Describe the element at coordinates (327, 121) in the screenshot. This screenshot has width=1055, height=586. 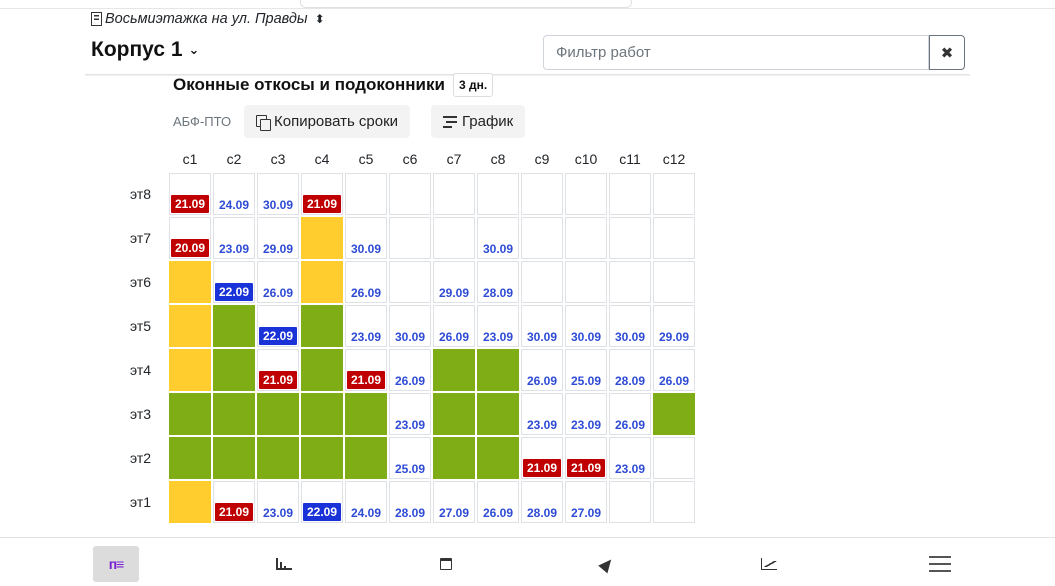
I see `copy-dates-button: Копировать сроки` at that location.